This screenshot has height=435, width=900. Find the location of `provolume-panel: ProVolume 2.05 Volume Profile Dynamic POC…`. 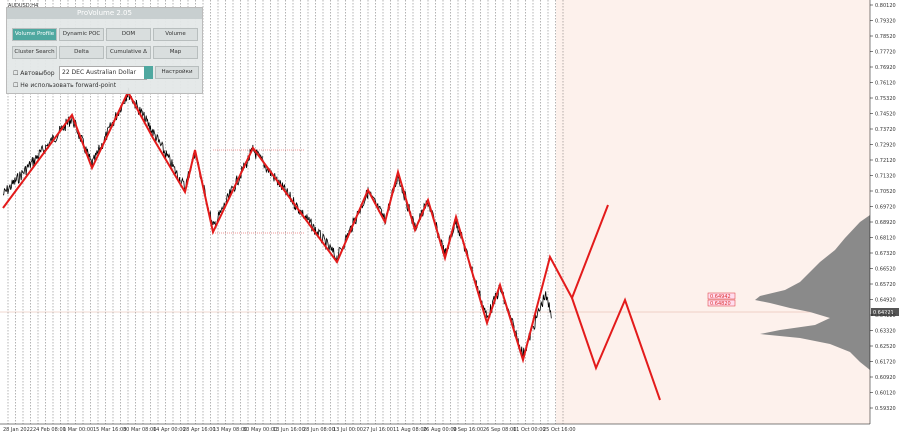

provolume-panel: ProVolume 2.05 Volume Profile Dynamic POC… is located at coordinates (104, 50).